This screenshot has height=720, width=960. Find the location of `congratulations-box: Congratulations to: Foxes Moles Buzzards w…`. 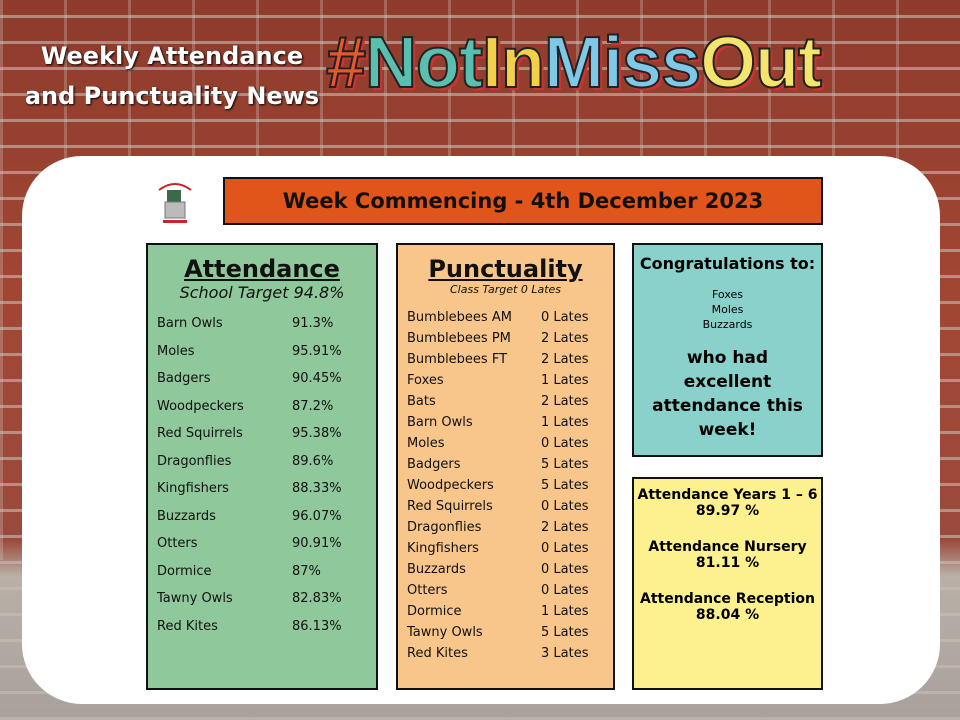

congratulations-box: Congratulations to: Foxes Moles Buzzards w… is located at coordinates (727, 350).